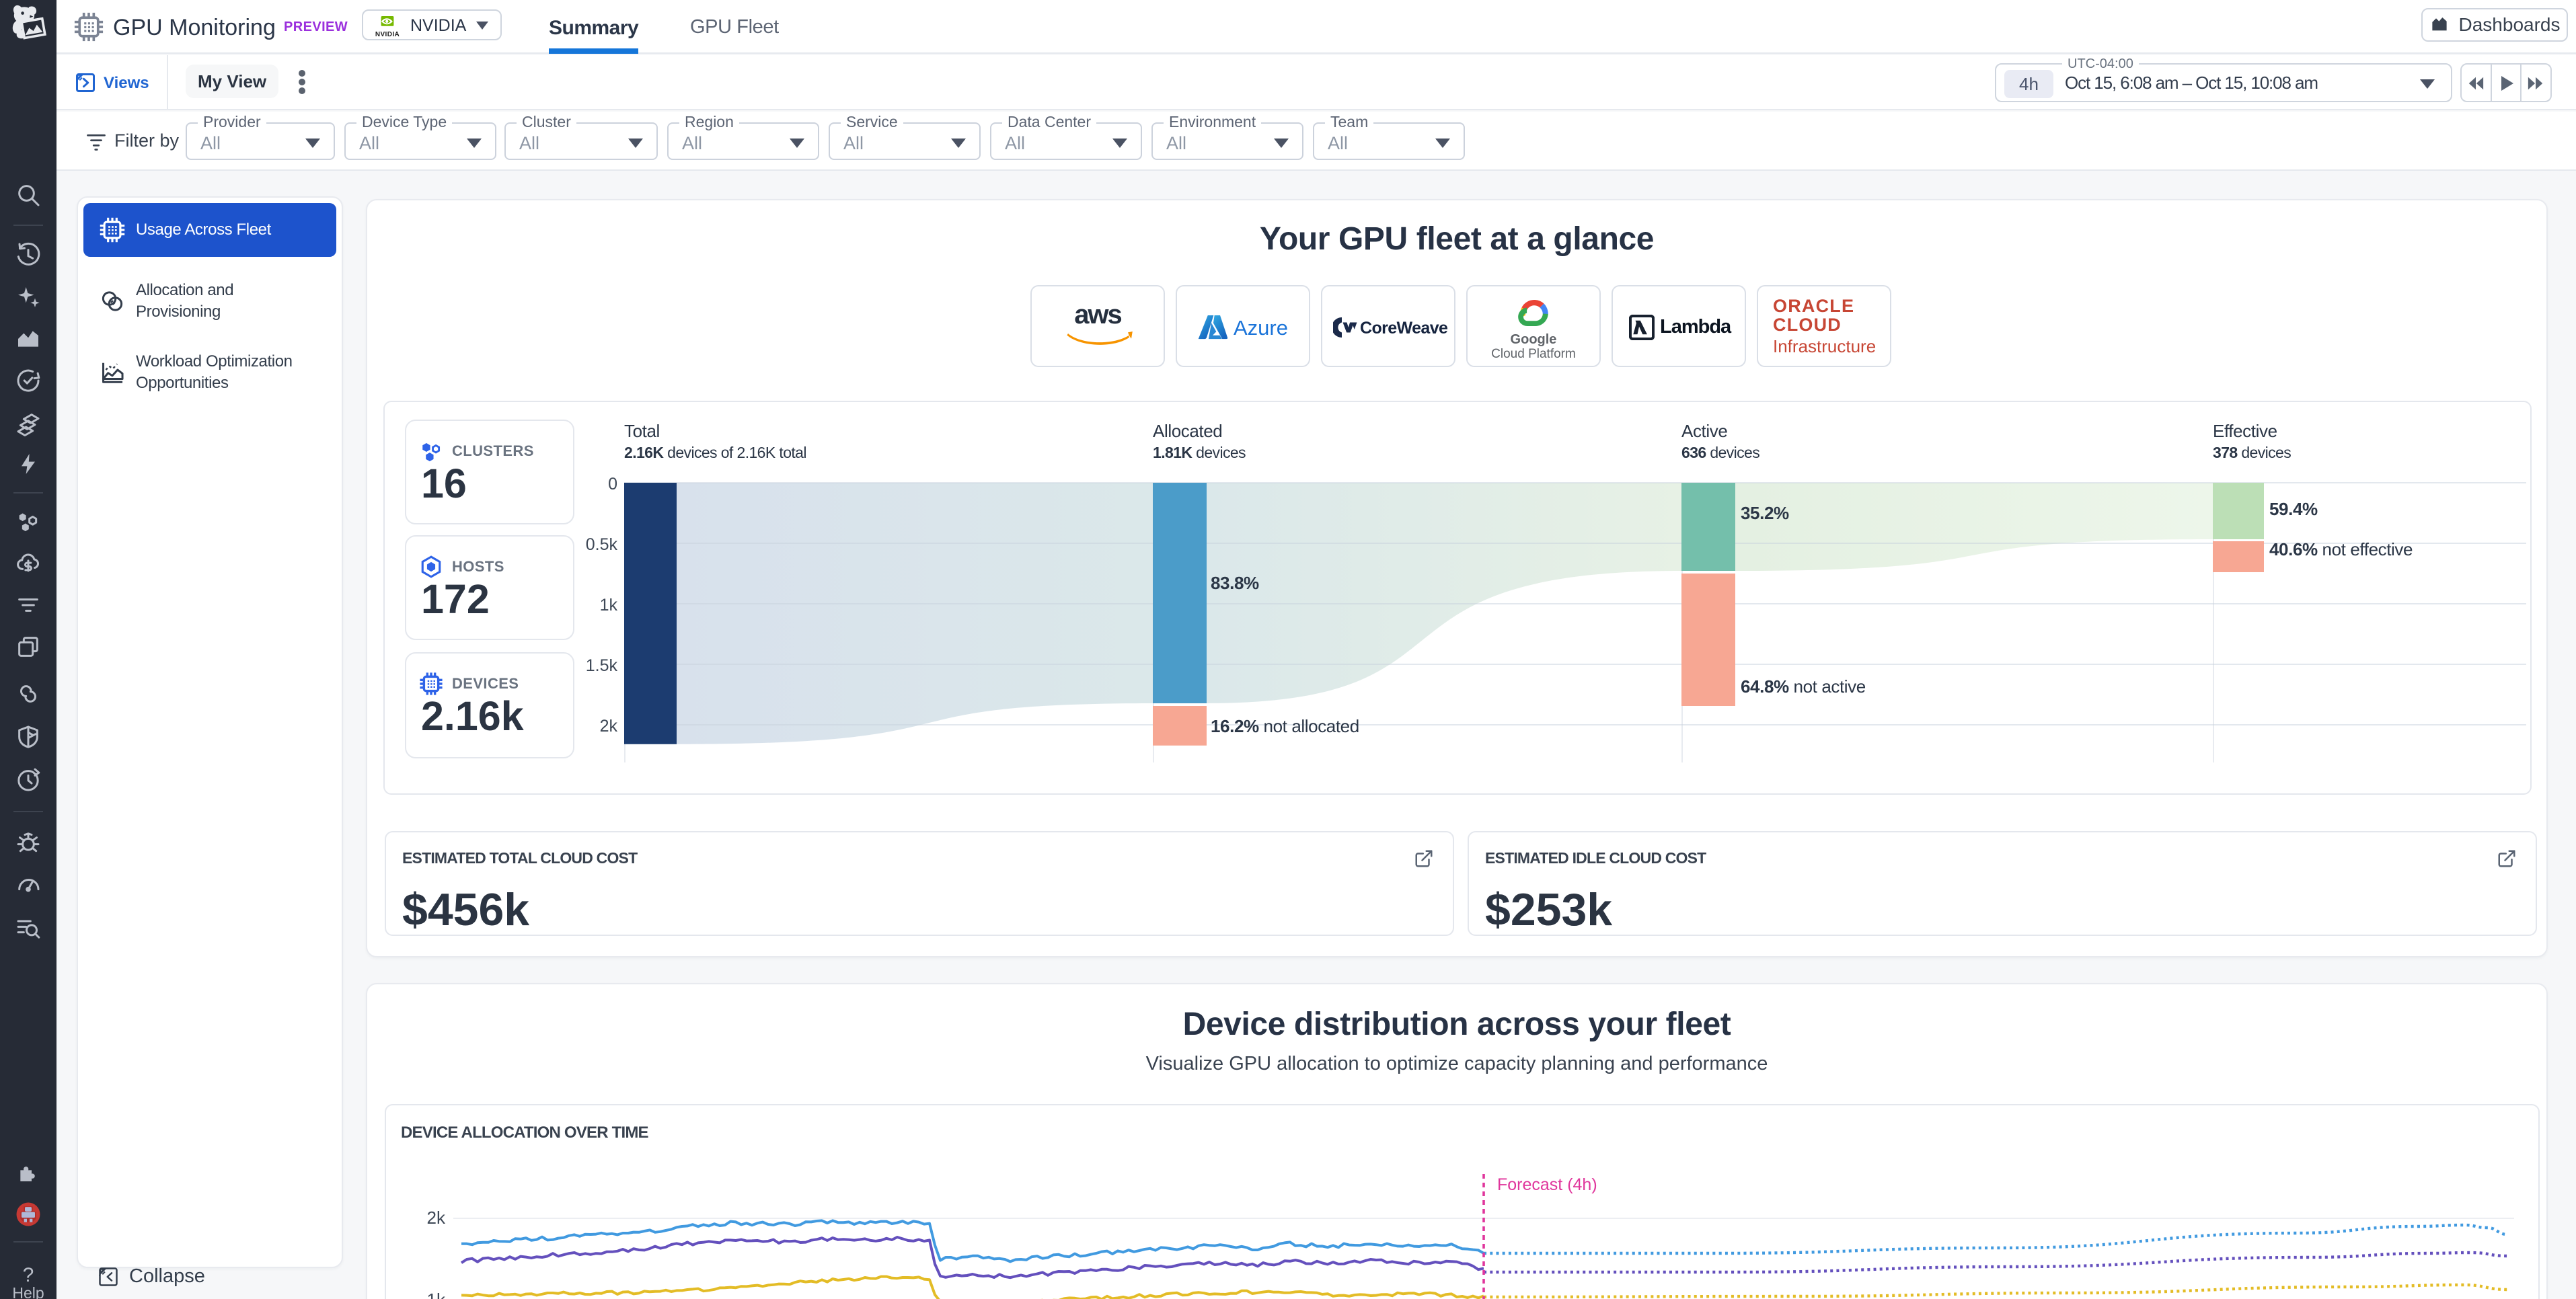 The width and height of the screenshot is (2576, 1299). Describe the element at coordinates (436, 1218) in the screenshot. I see `svg-text: 2k` at that location.